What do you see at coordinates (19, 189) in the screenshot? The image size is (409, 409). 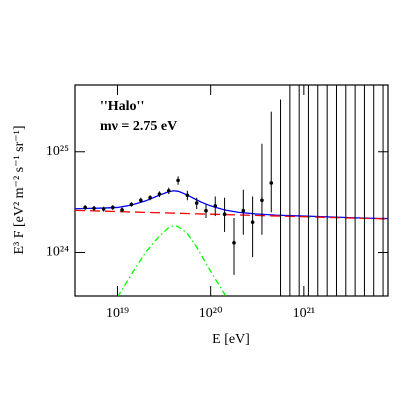 I see `y-axis-label: E³ F [eV² m⁻² s⁻¹ sr⁻¹]` at bounding box center [19, 189].